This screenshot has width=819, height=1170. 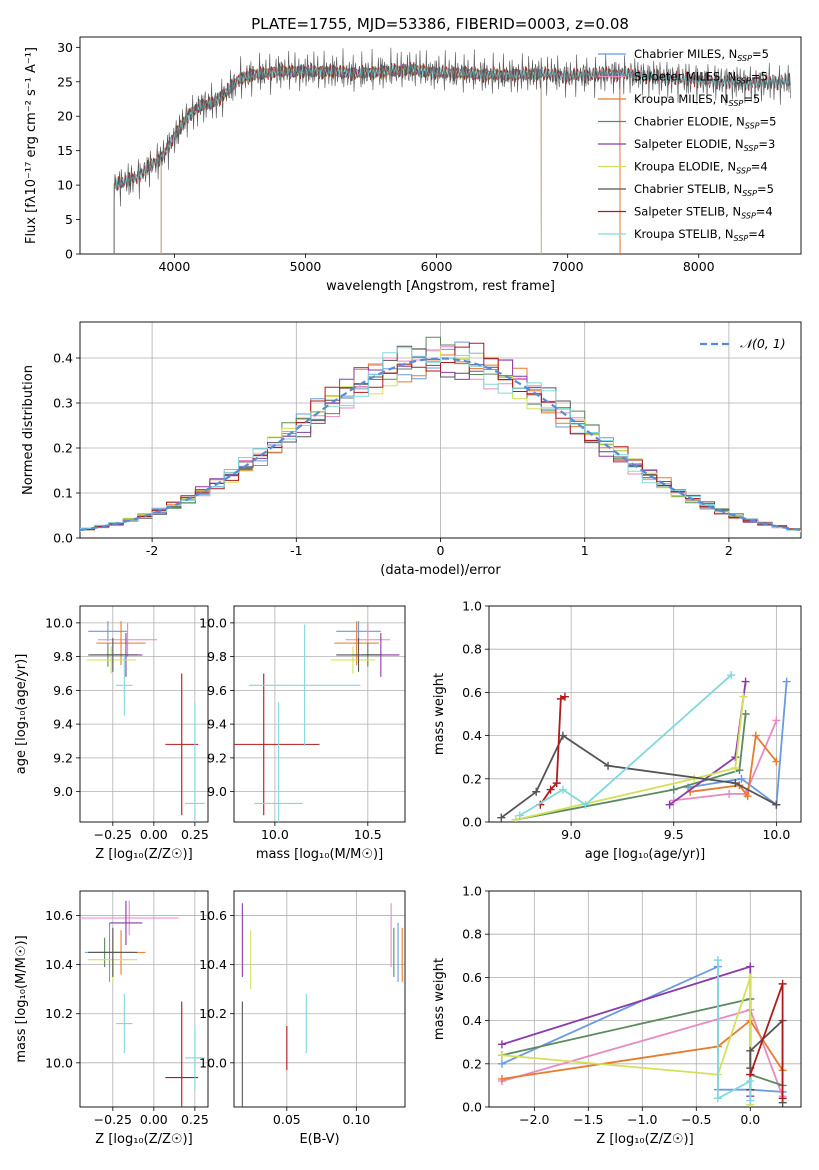 I want to click on legend-entry: Chabrier STELIB, NSSP=5, so click(x=704, y=190).